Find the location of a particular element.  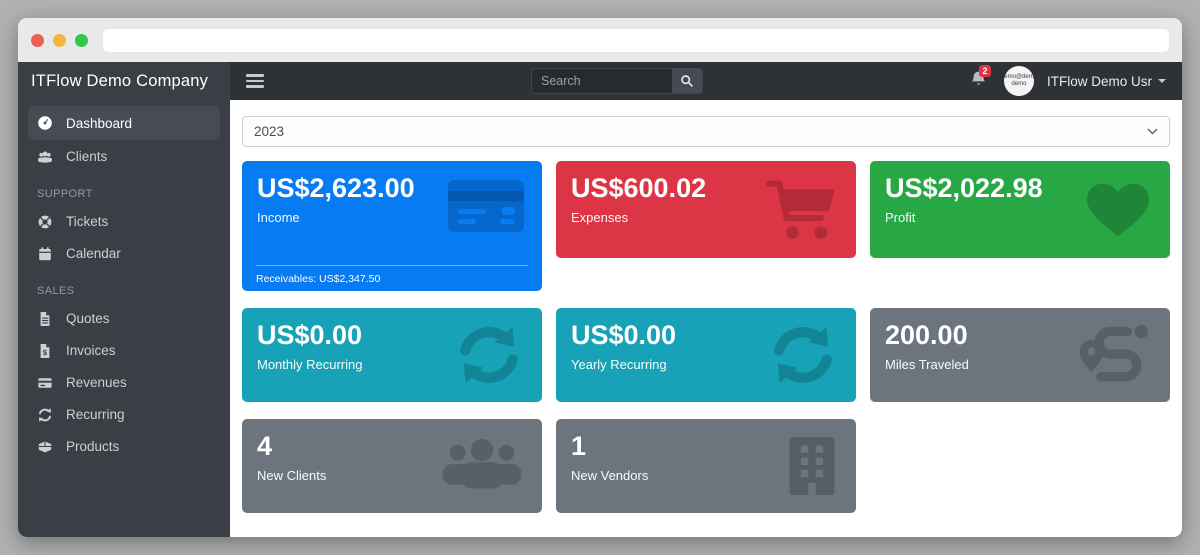

user-menu: ITFlow Demo Usr is located at coordinates (1107, 81).